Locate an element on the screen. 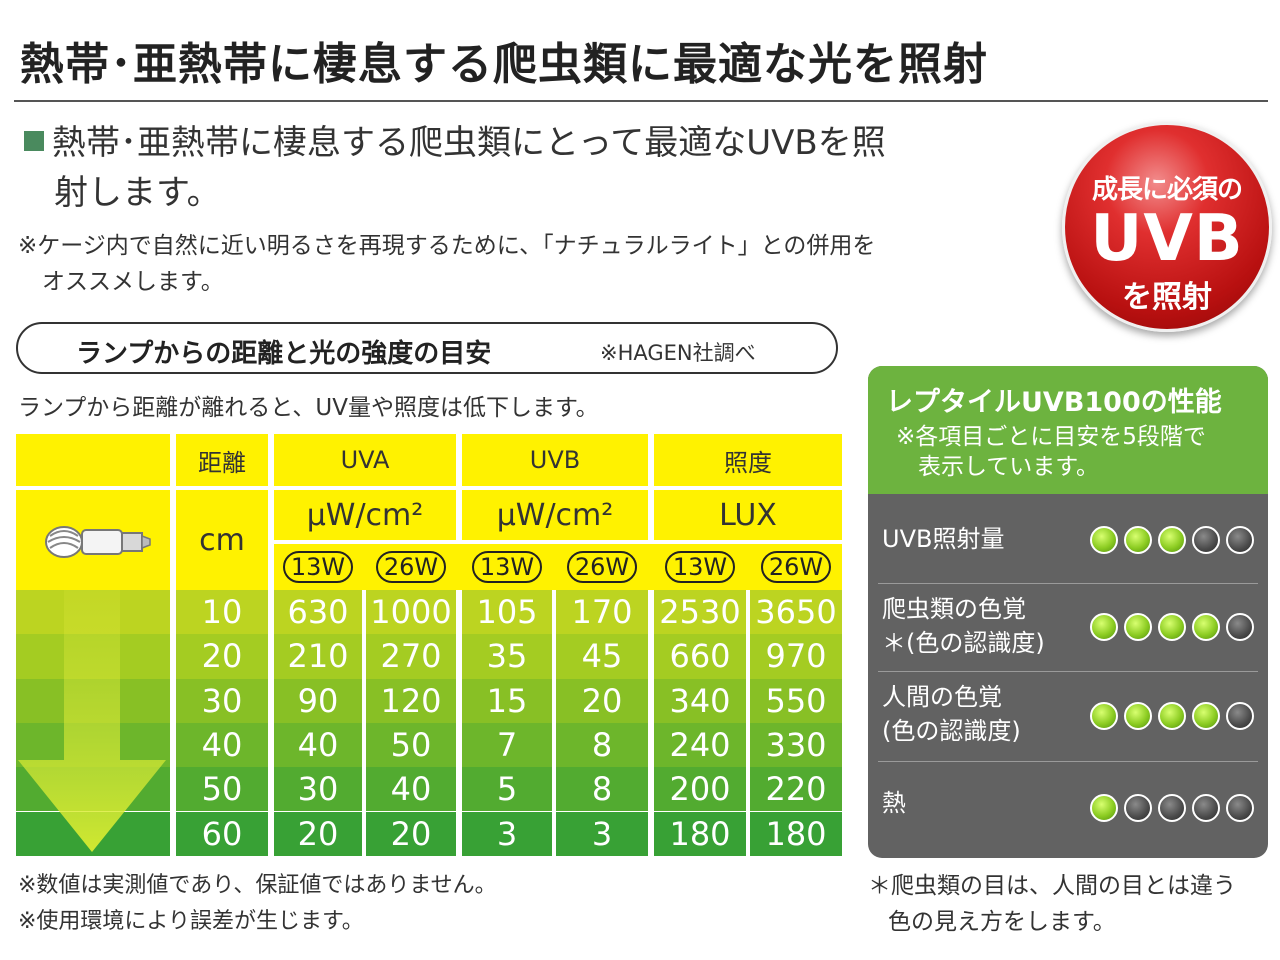  header-uvb: UVB is located at coordinates (555, 460).